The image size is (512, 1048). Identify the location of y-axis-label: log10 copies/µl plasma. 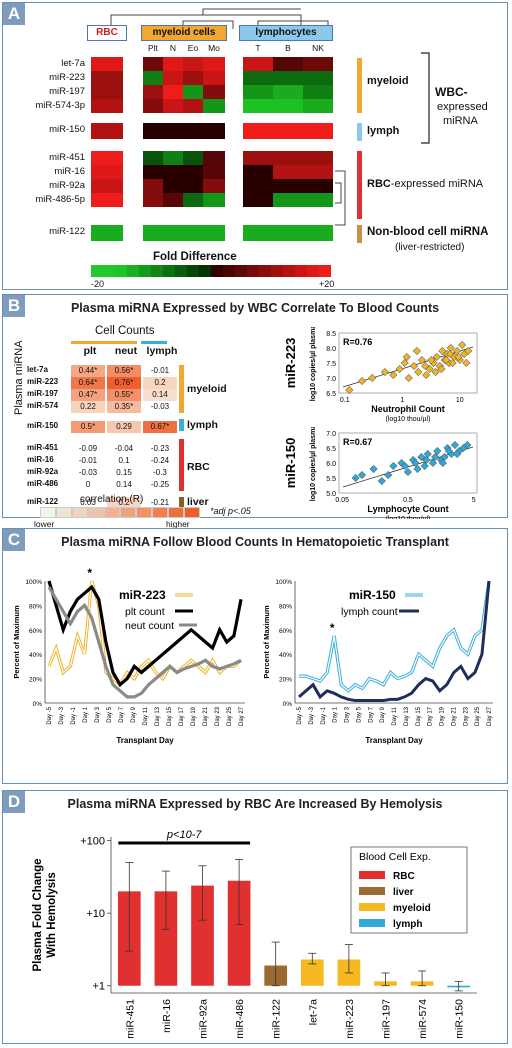
(313, 364).